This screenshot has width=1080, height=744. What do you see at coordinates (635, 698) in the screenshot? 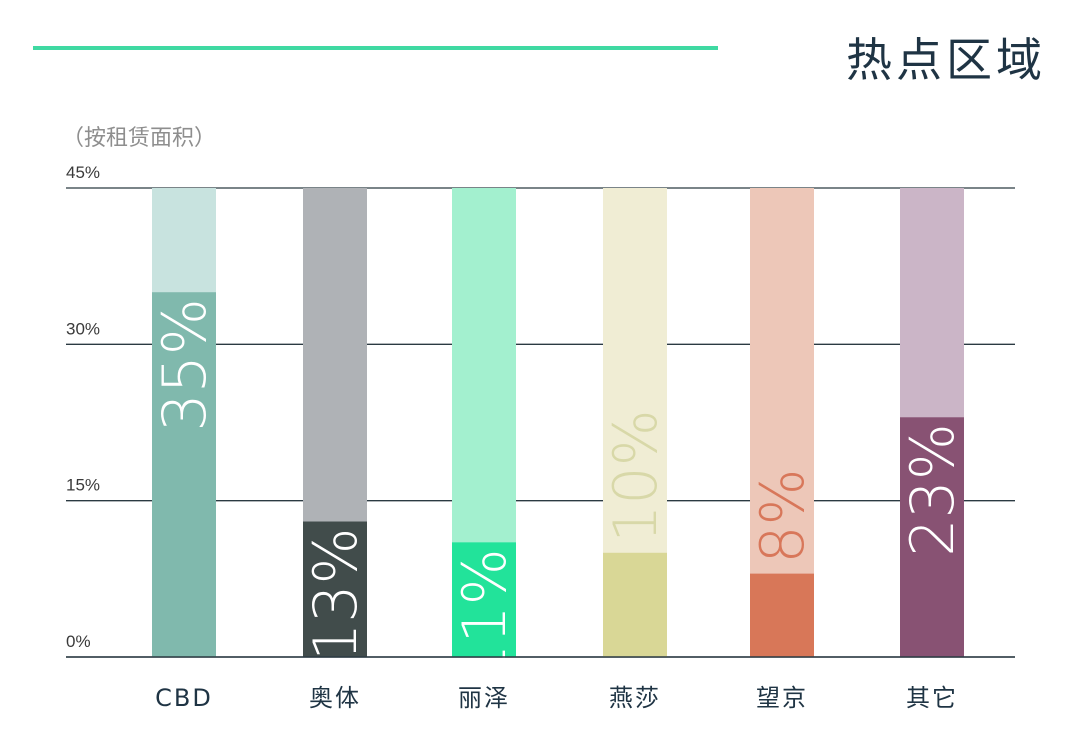
I see `x-category-label: 燕莎` at bounding box center [635, 698].